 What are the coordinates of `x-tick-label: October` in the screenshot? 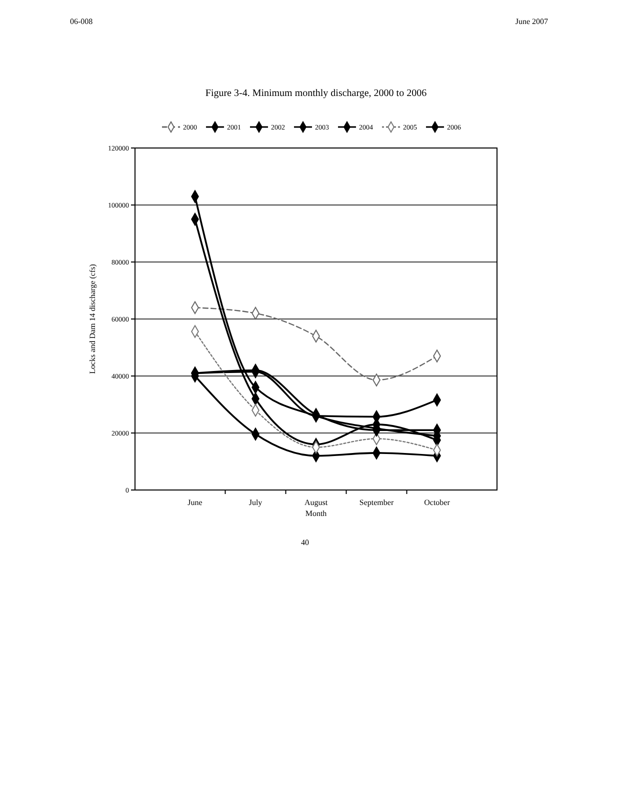 It's located at (437, 502).